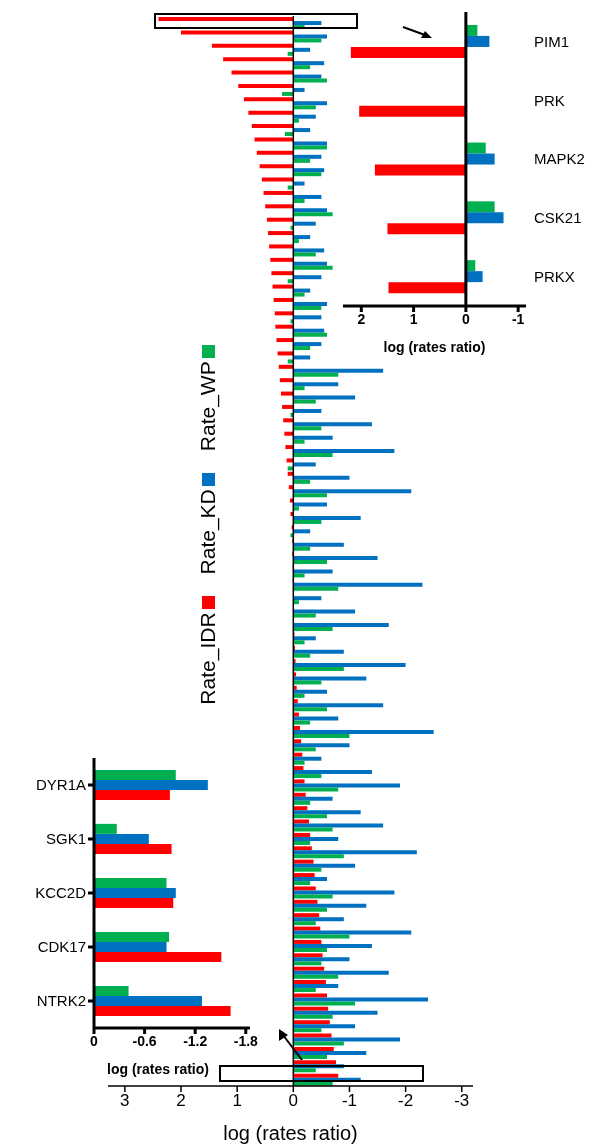 The height and width of the screenshot is (1147, 591). What do you see at coordinates (65, 839) in the screenshot?
I see `y-tick-label: SGK1` at bounding box center [65, 839].